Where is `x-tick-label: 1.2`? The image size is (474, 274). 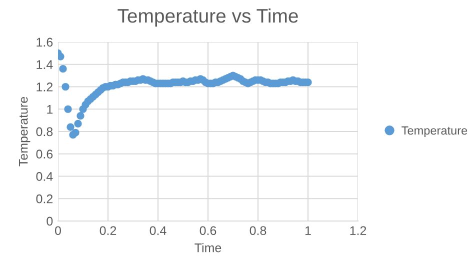 x-tick-label: 1.2 is located at coordinates (358, 230).